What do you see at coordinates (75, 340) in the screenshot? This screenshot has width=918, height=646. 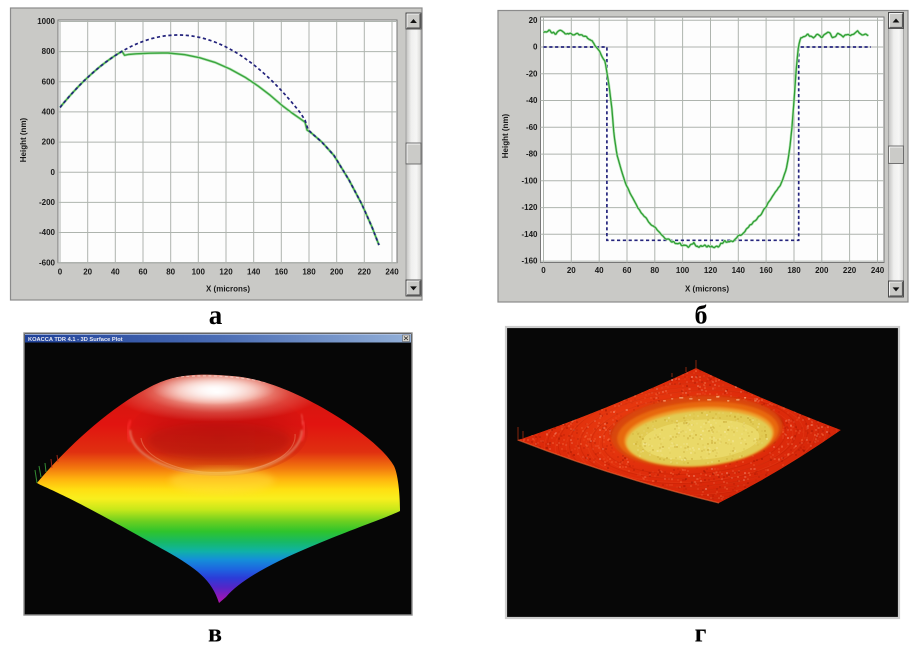 I see `svg-text:KOACCA TDR 4.1 - 3D Surface: KOACCA TDR 4.1 - 3D Surface Plot` at bounding box center [75, 340].